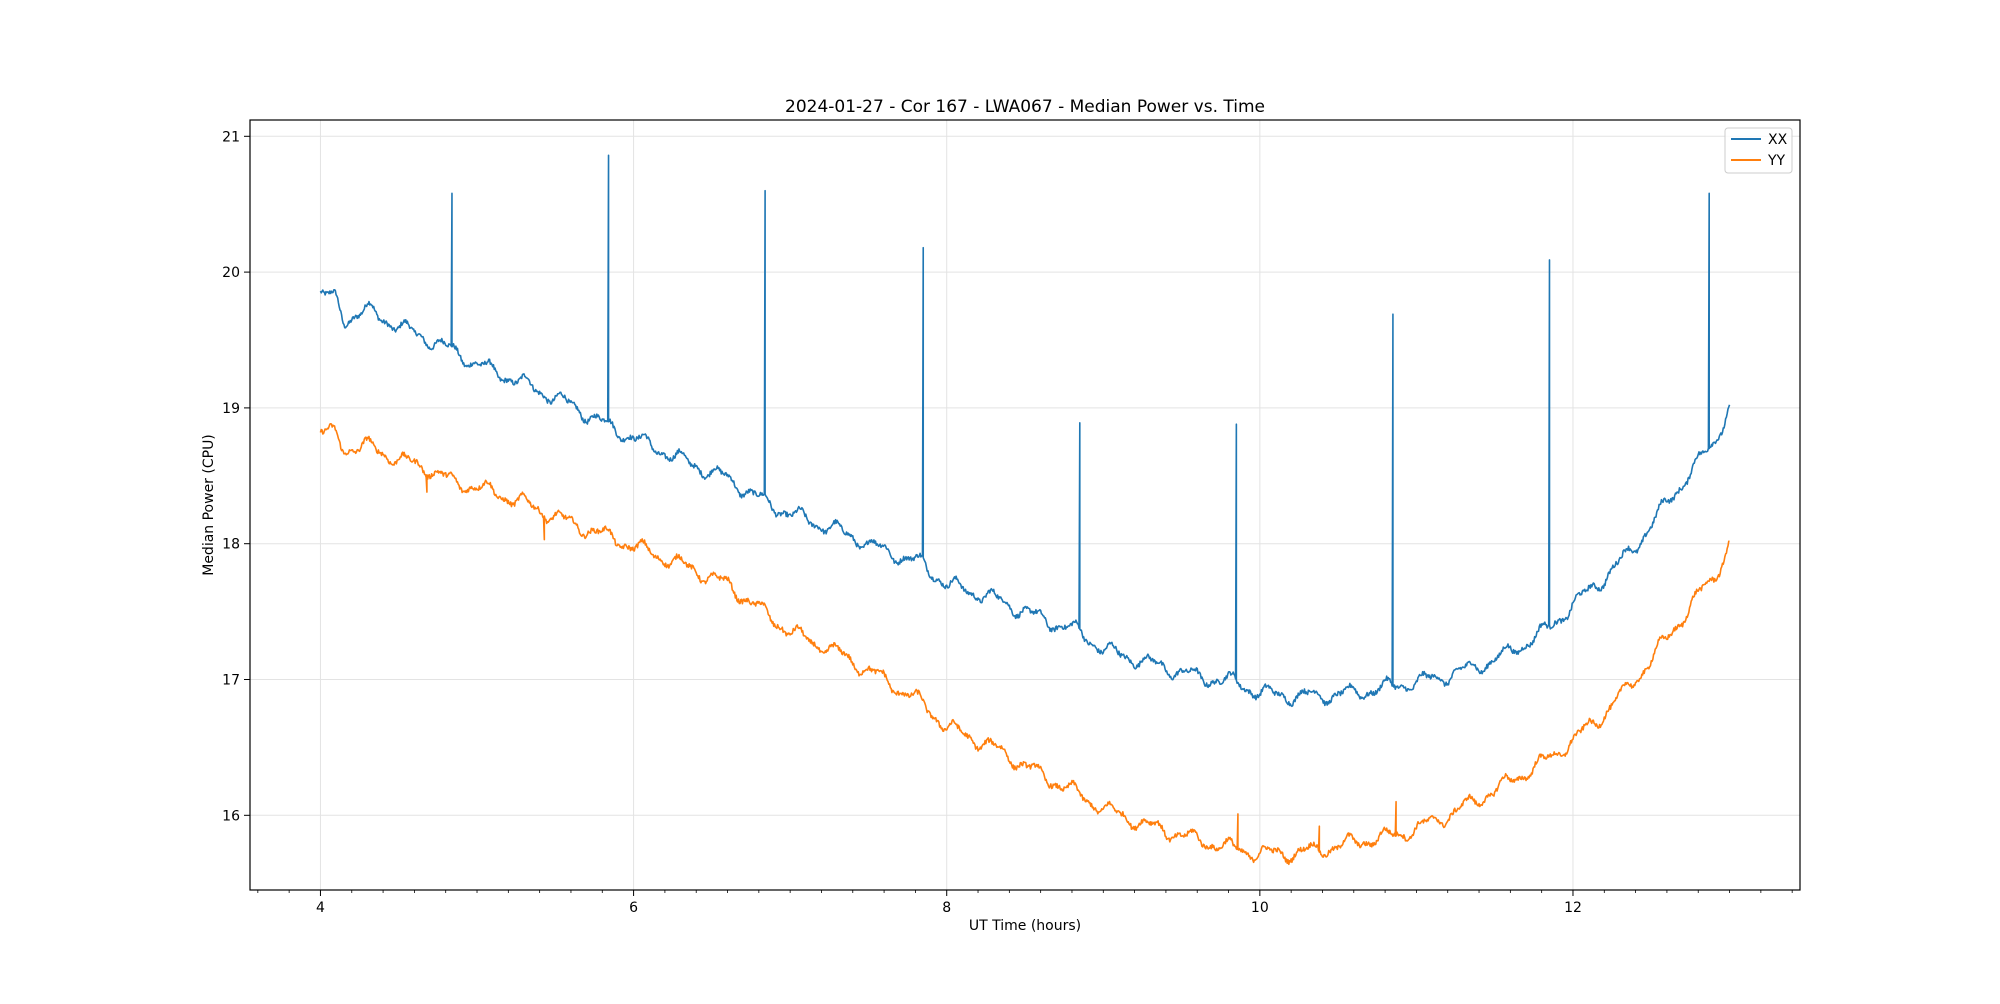  Describe the element at coordinates (1758, 150) in the screenshot. I see `legend: XX YY` at that location.